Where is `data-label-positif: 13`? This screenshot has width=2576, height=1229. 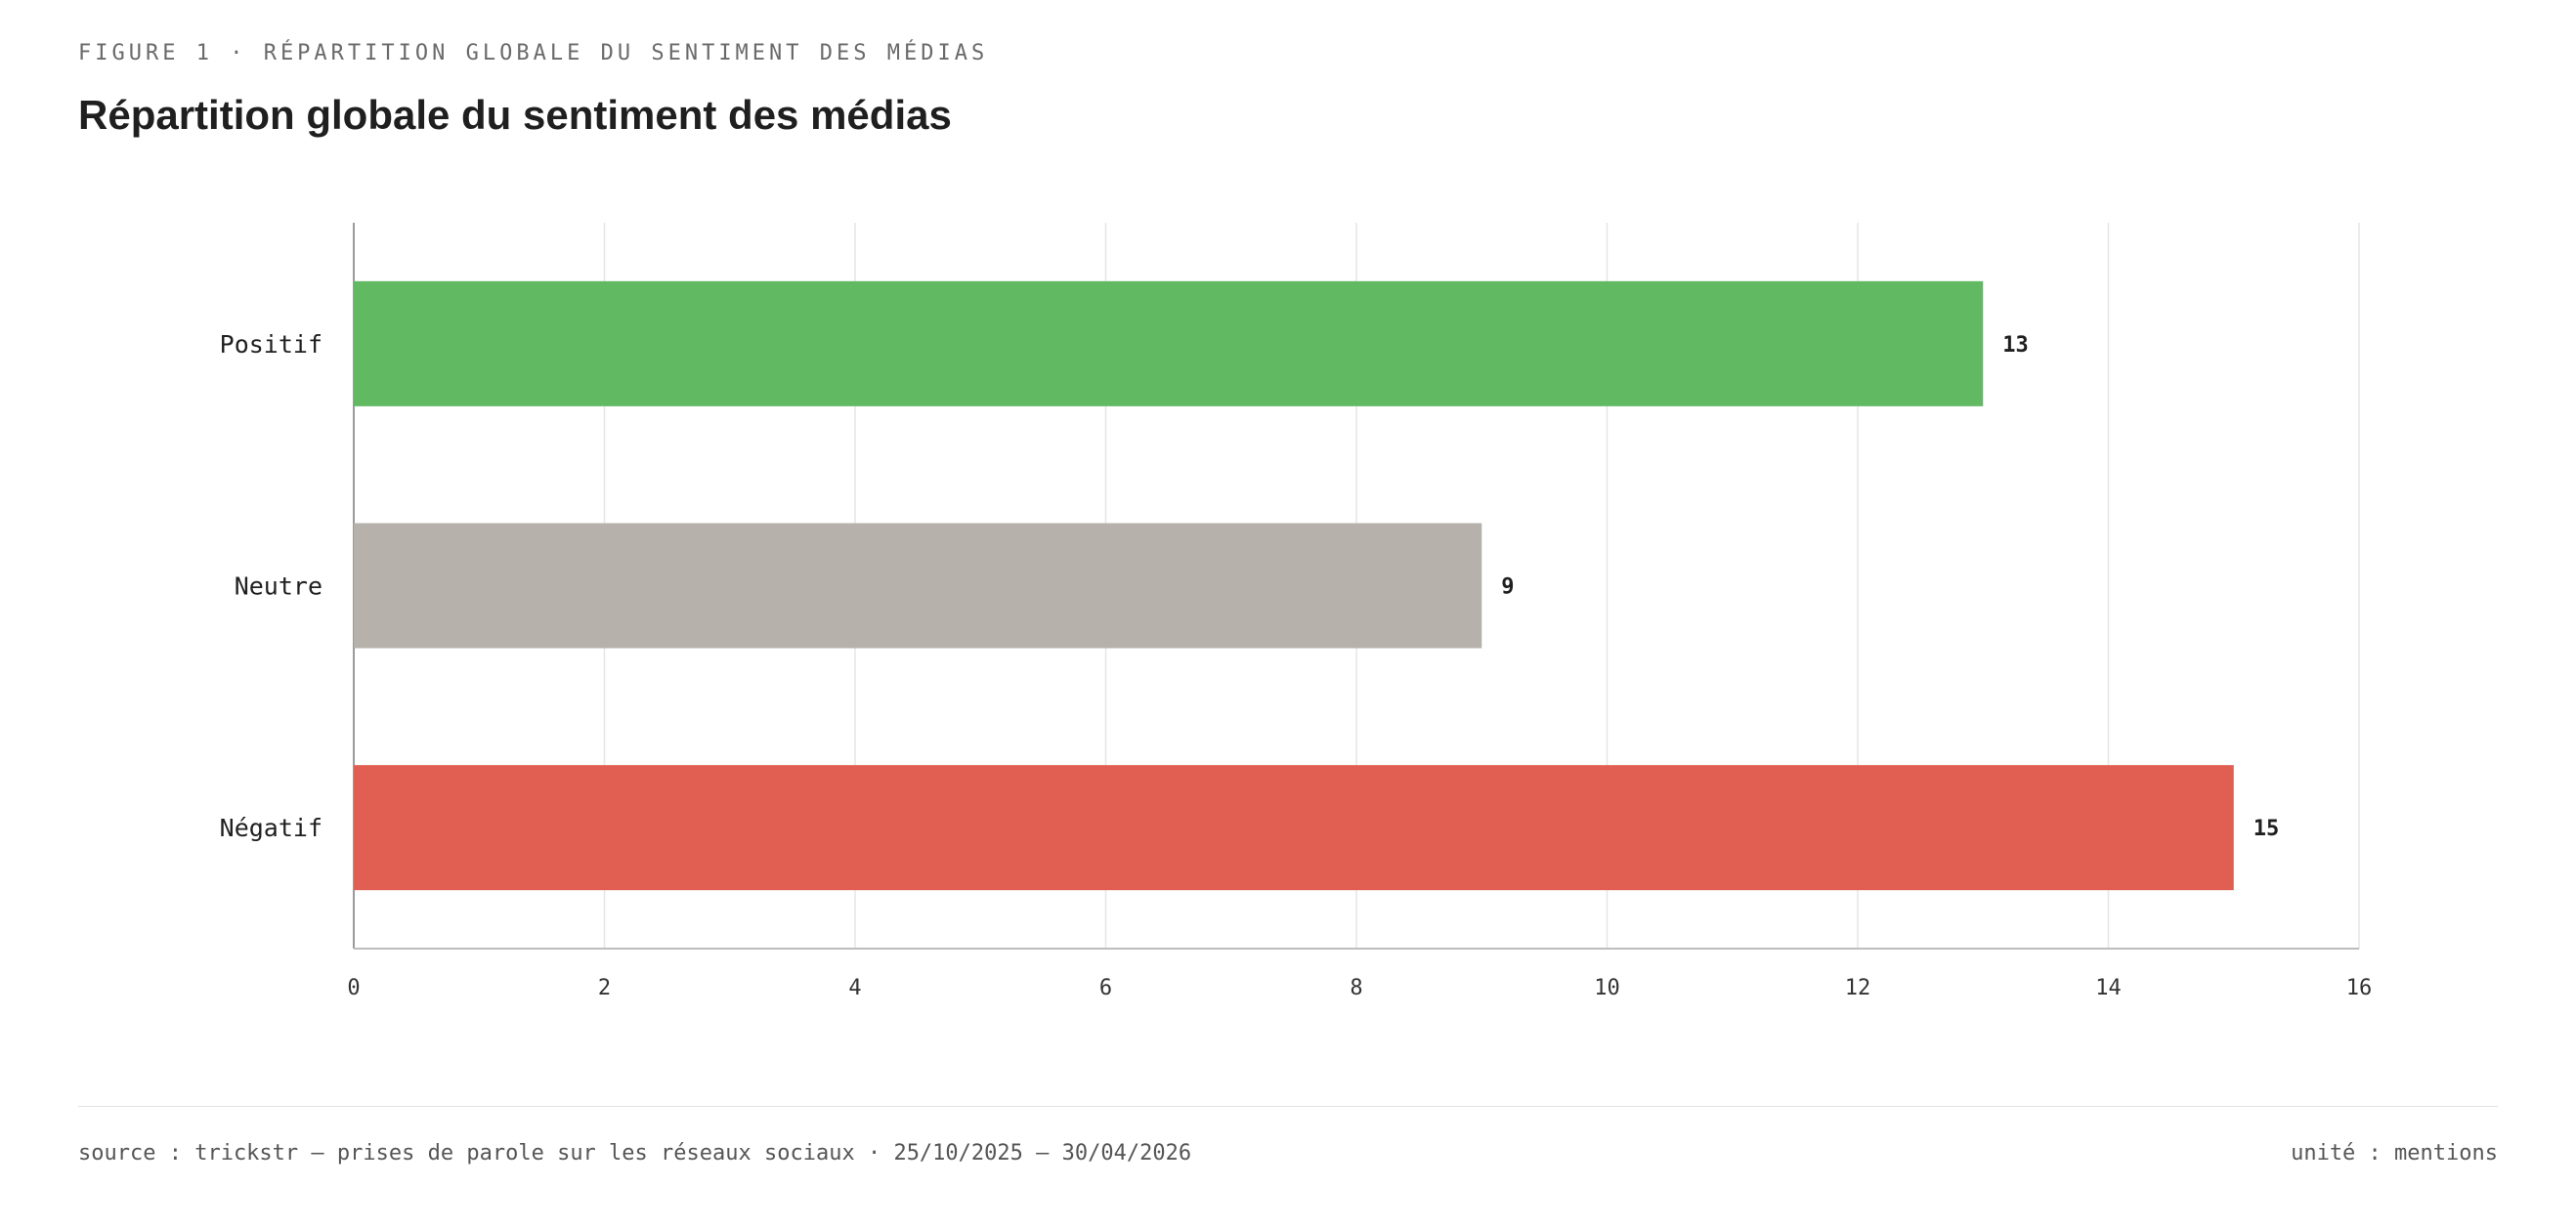
data-label-positif: 13 is located at coordinates (2015, 345).